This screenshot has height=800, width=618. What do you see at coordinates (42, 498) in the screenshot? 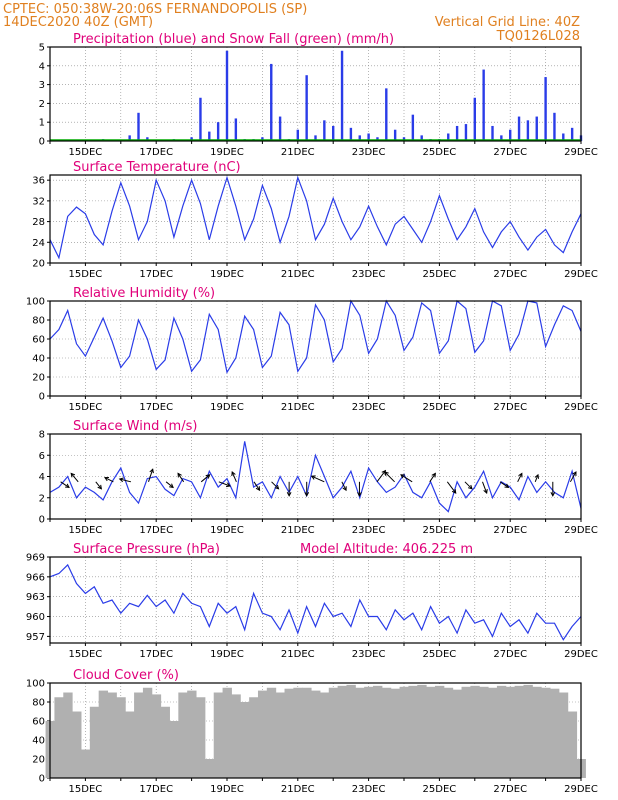
I see `y-tick-label: 2` at bounding box center [42, 498].